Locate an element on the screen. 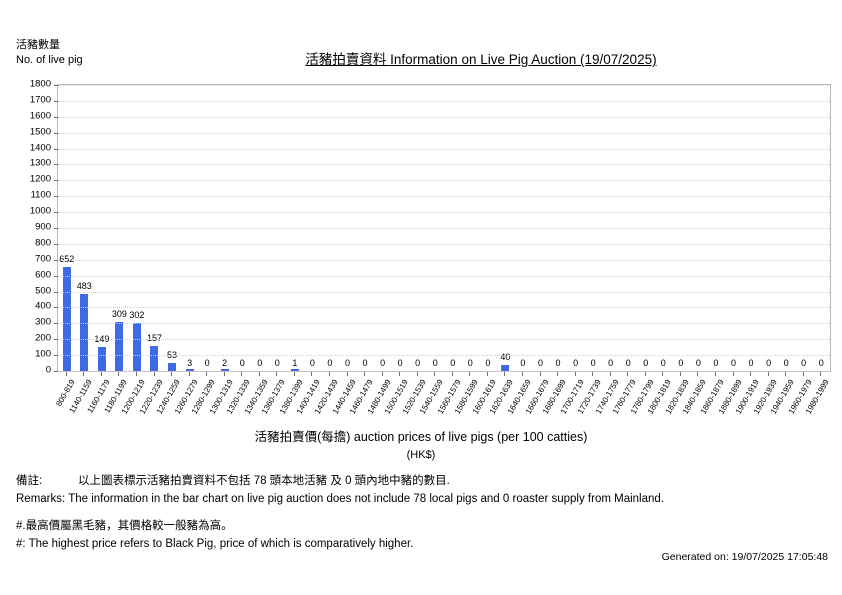 The image size is (842, 595). note-hash-zh: #.最高價屬黑毛豬，其價格較一般豬為高。 is located at coordinates (124, 526).